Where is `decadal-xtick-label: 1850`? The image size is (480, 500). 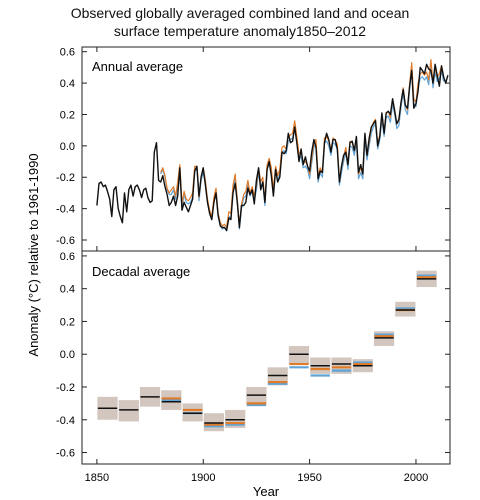
decadal-xtick-label: 1850 is located at coordinates (97, 478).